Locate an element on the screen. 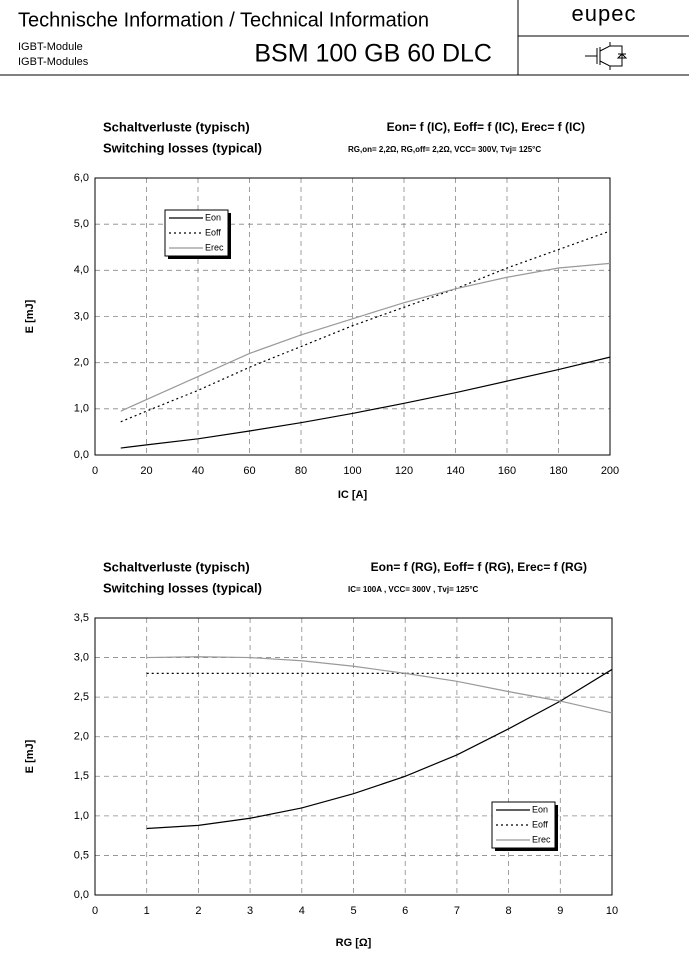 The height and width of the screenshot is (953, 689). y-tick-label: 5,0 is located at coordinates (81, 224).